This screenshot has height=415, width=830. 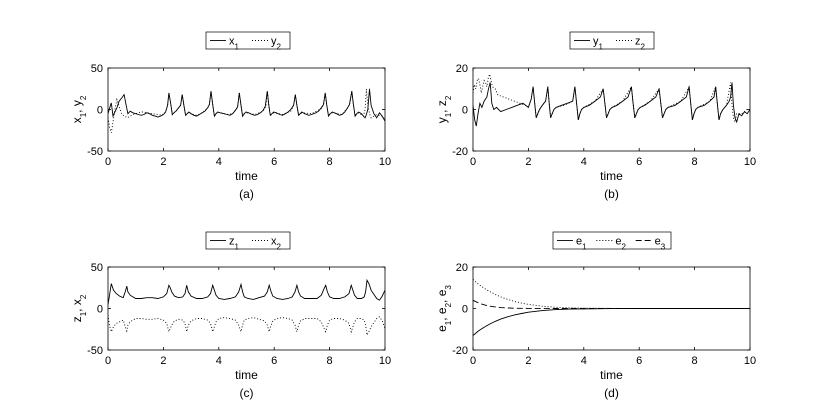 What do you see at coordinates (611, 393) in the screenshot?
I see `panel-caption: (d)` at bounding box center [611, 393].